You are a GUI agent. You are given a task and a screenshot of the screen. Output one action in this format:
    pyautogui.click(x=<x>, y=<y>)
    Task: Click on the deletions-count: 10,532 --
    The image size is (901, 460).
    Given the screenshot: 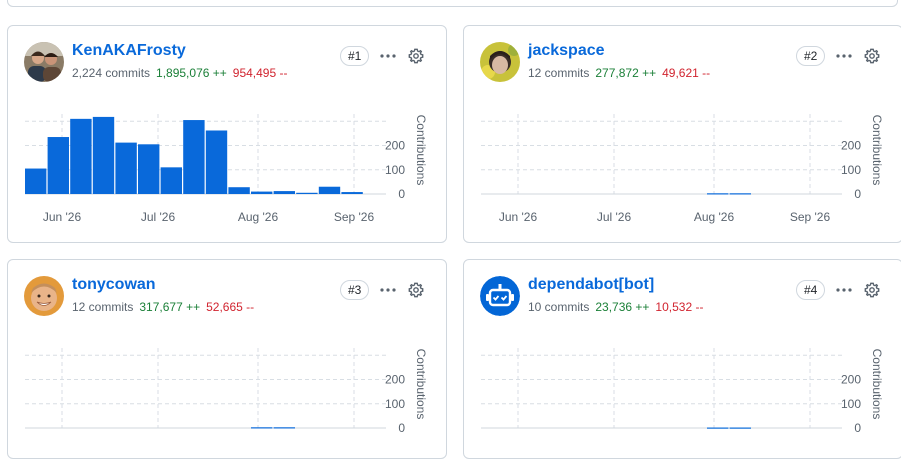 What is the action you would take?
    pyautogui.click(x=679, y=307)
    